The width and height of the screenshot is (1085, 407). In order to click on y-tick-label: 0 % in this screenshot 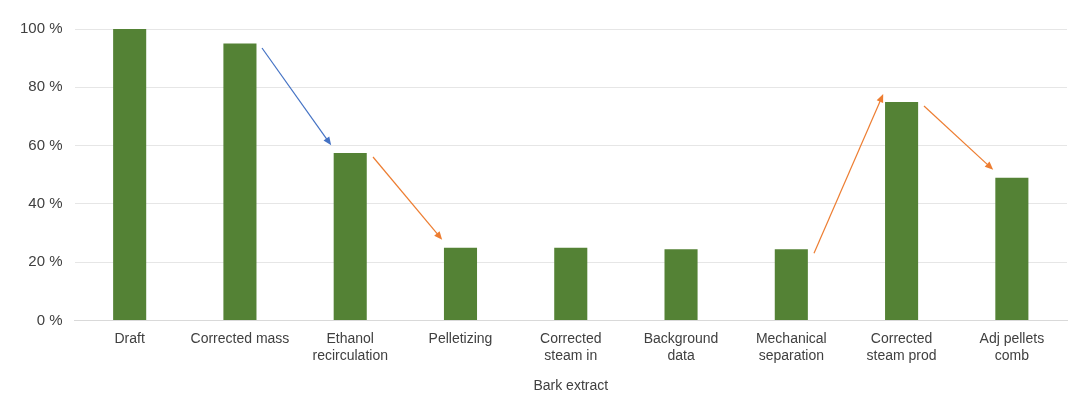, I will do `click(49, 319)`.